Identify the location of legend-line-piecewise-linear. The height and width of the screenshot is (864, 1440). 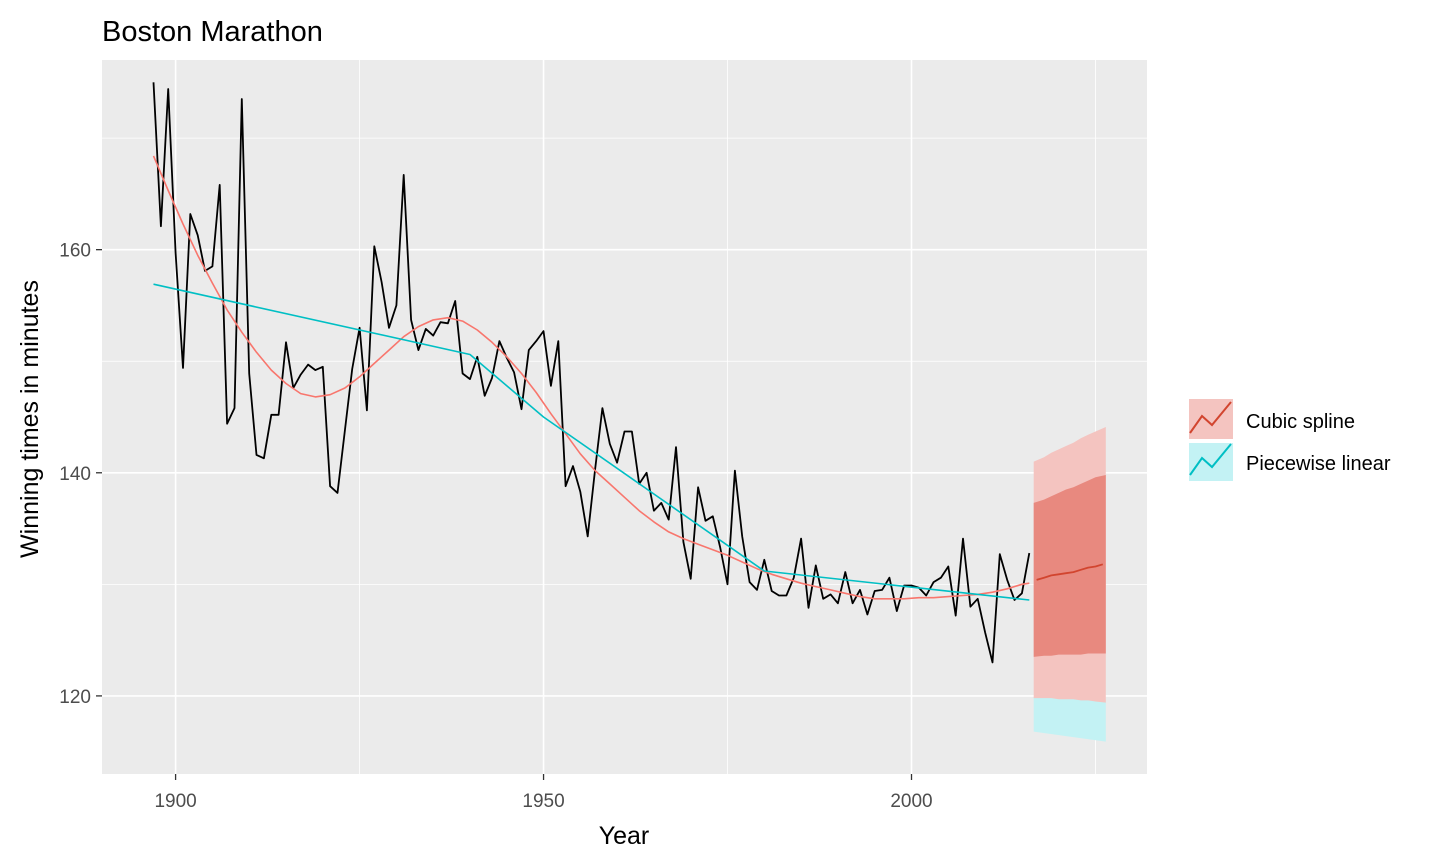
(1210, 459).